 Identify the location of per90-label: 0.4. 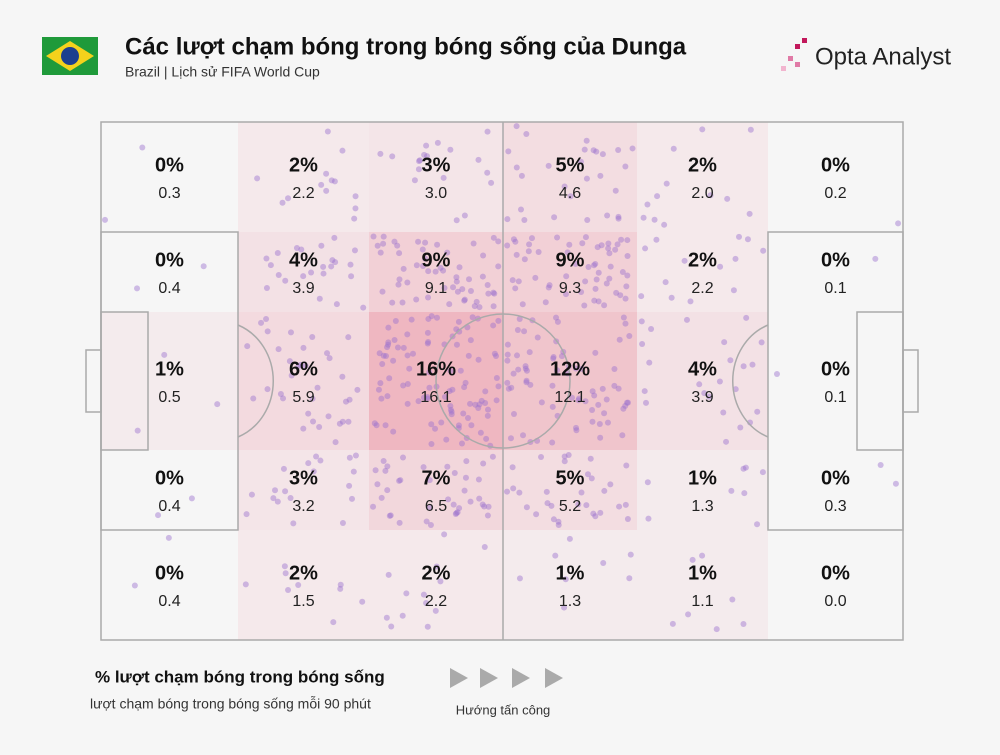
(169, 601).